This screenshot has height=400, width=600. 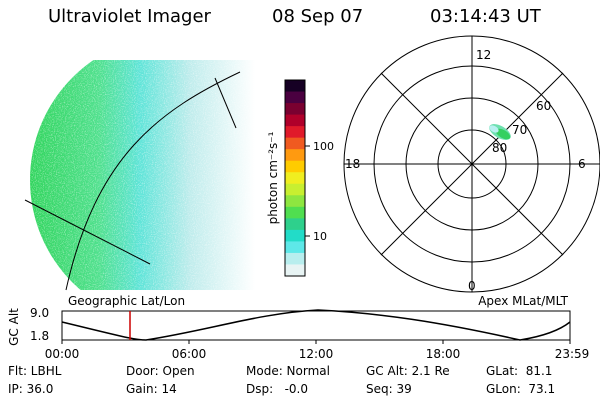 What do you see at coordinates (443, 354) in the screenshot?
I see `time-tick: 18:00` at bounding box center [443, 354].